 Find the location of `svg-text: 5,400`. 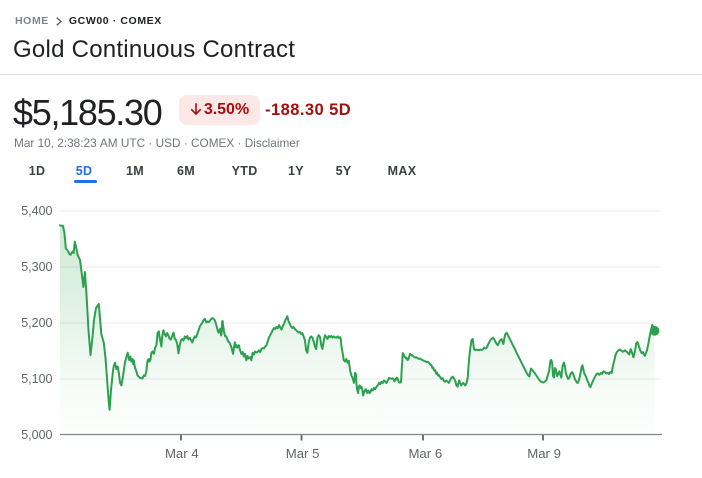

svg-text: 5,400 is located at coordinates (36, 211).